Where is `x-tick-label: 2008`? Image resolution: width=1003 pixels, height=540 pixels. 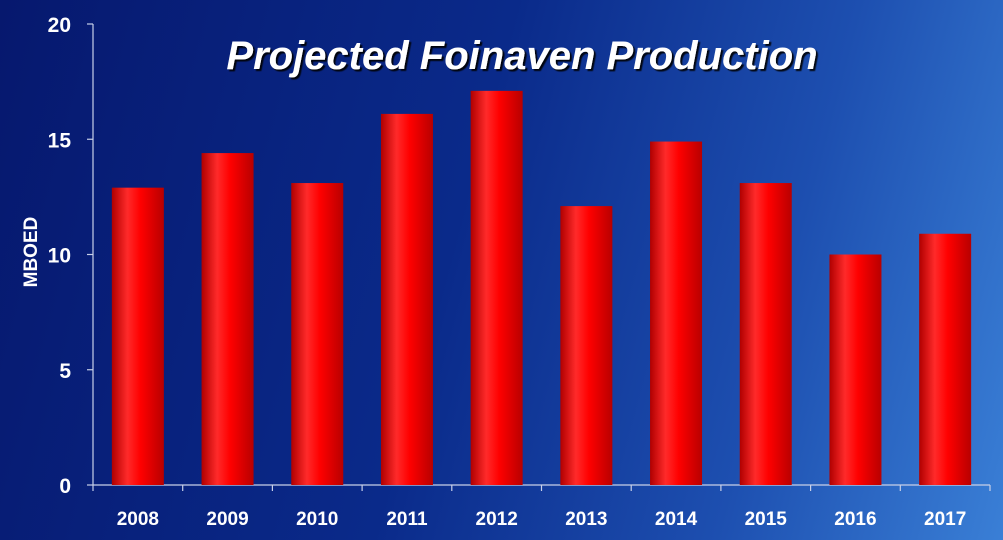
x-tick-label: 2008 is located at coordinates (138, 519).